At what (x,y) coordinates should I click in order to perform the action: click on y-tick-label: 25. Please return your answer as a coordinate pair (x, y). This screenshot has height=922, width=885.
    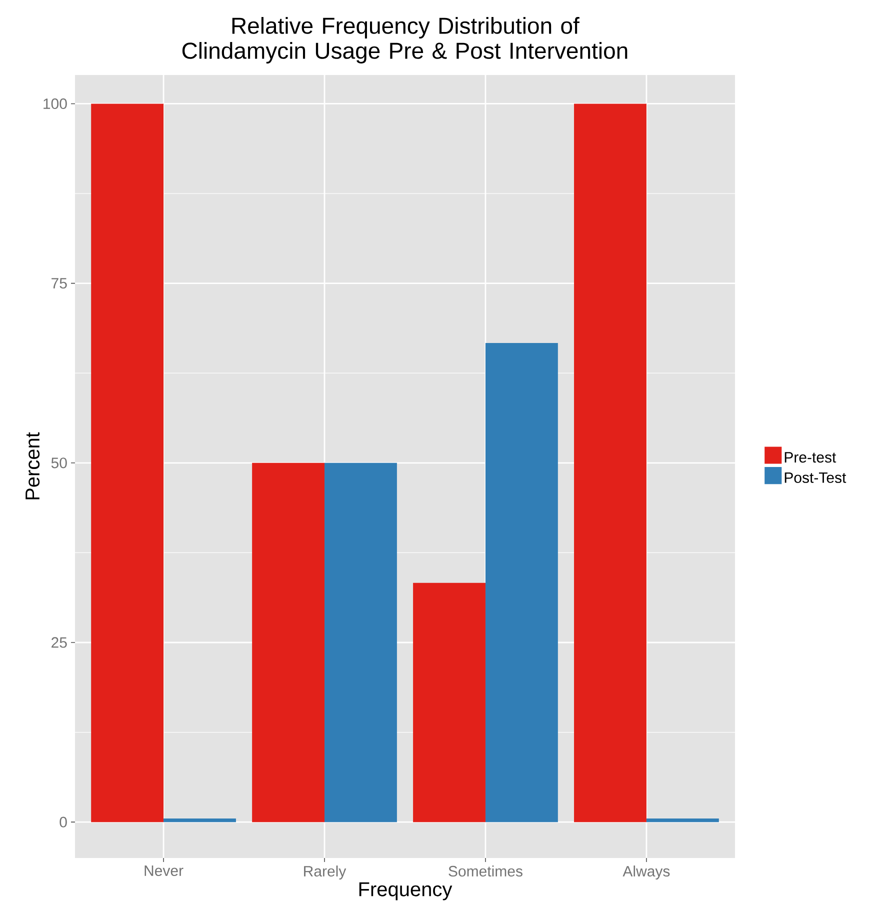
    Looking at the image, I should click on (59, 642).